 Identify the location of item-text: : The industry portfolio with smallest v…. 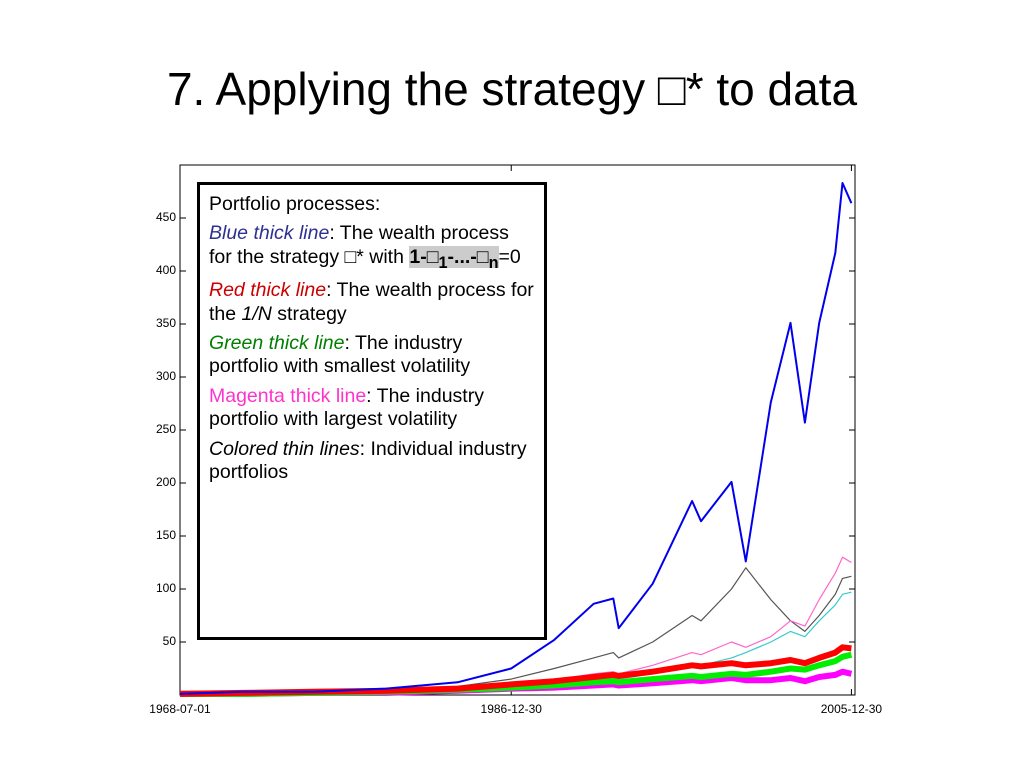
(340, 354).